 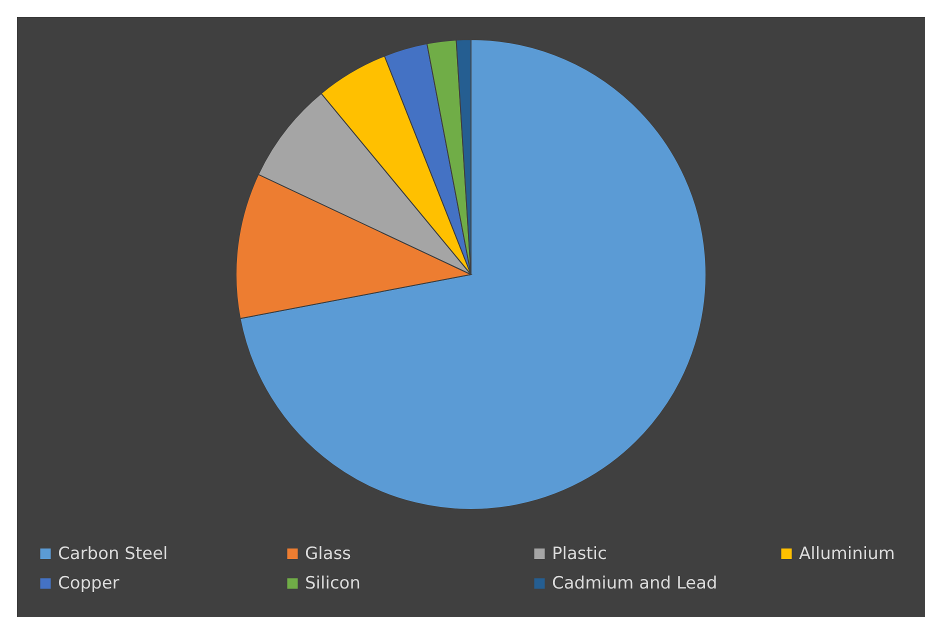 I want to click on legend-label: Plastic, so click(x=579, y=554).